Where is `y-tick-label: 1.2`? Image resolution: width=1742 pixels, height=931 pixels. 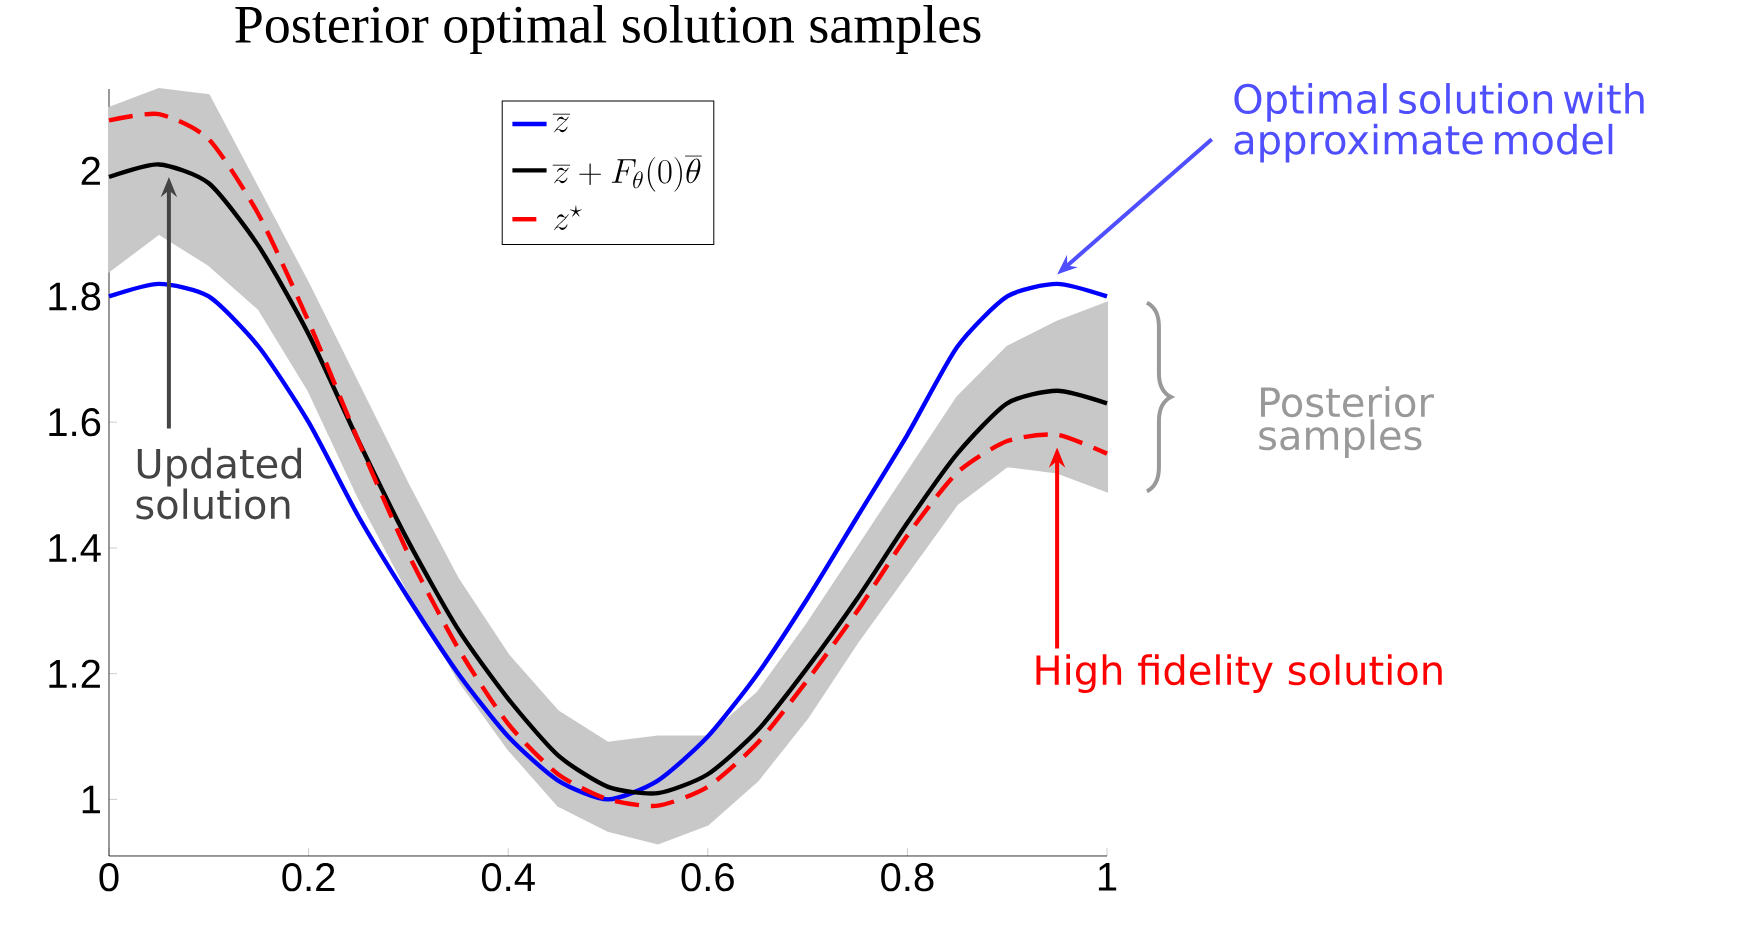
y-tick-label: 1.2 is located at coordinates (74, 673).